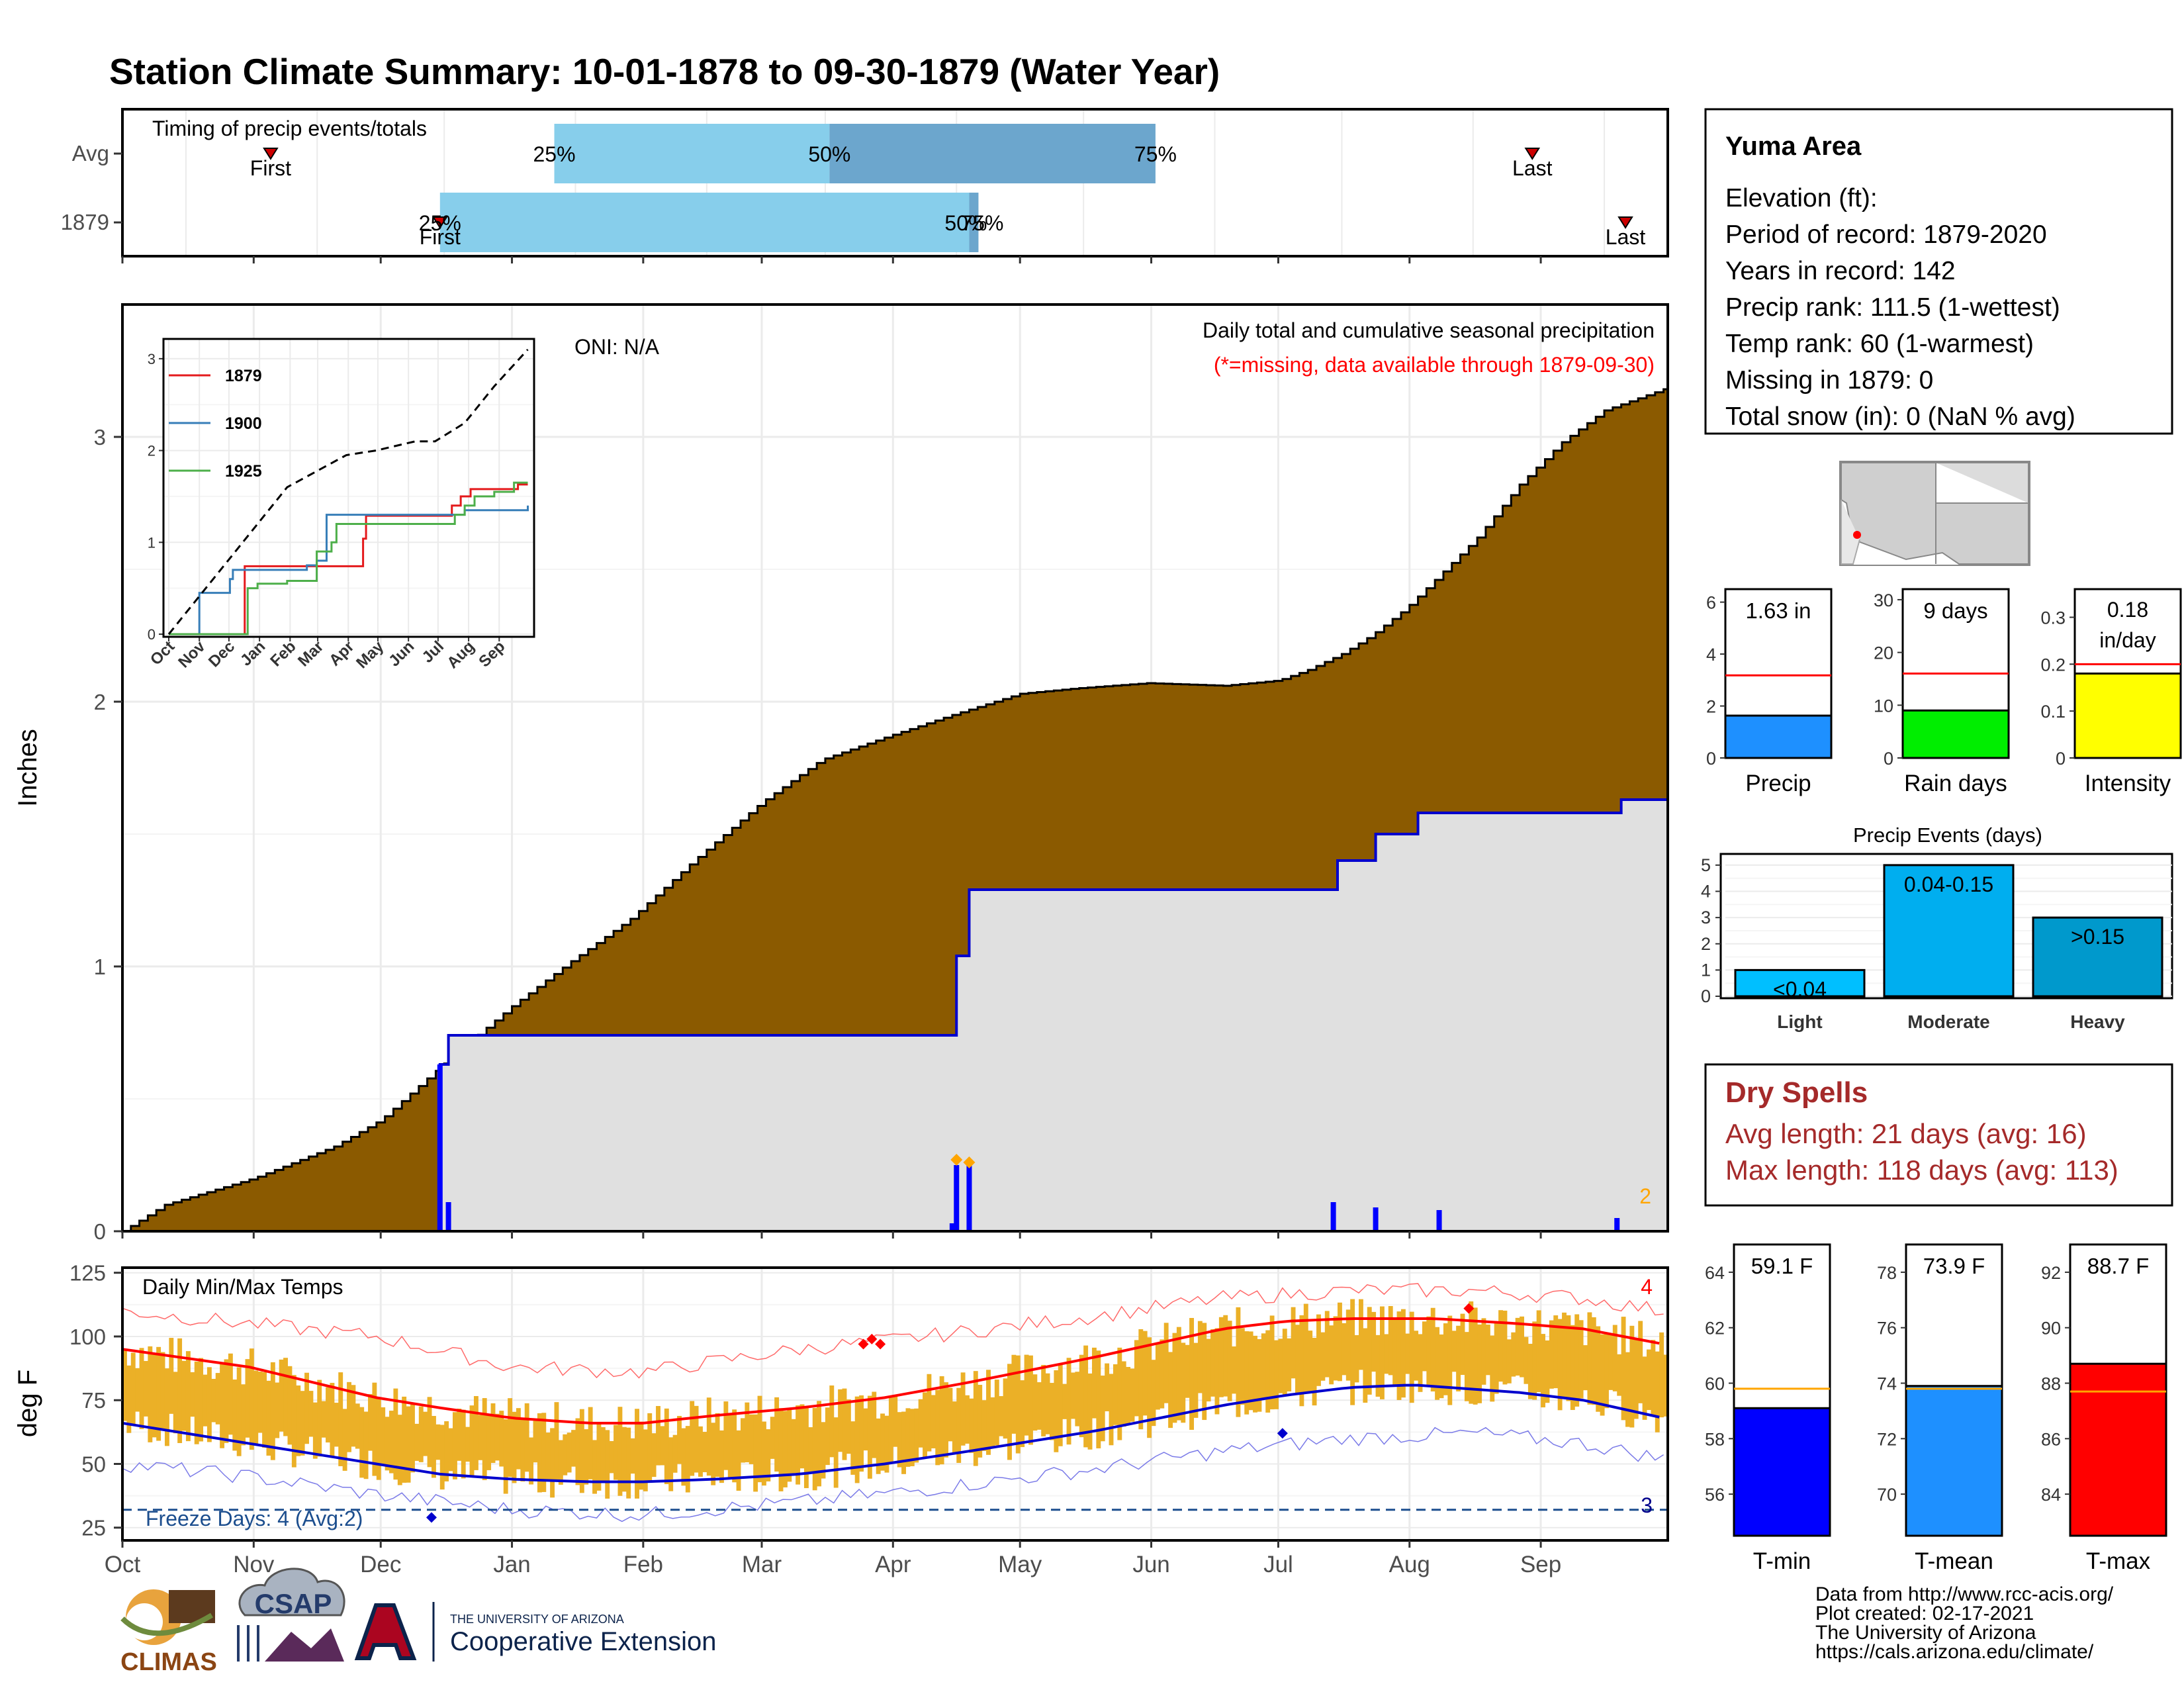 The image size is (2184, 1688). What do you see at coordinates (1625, 222) in the screenshot?
I see `timing-last-marker` at bounding box center [1625, 222].